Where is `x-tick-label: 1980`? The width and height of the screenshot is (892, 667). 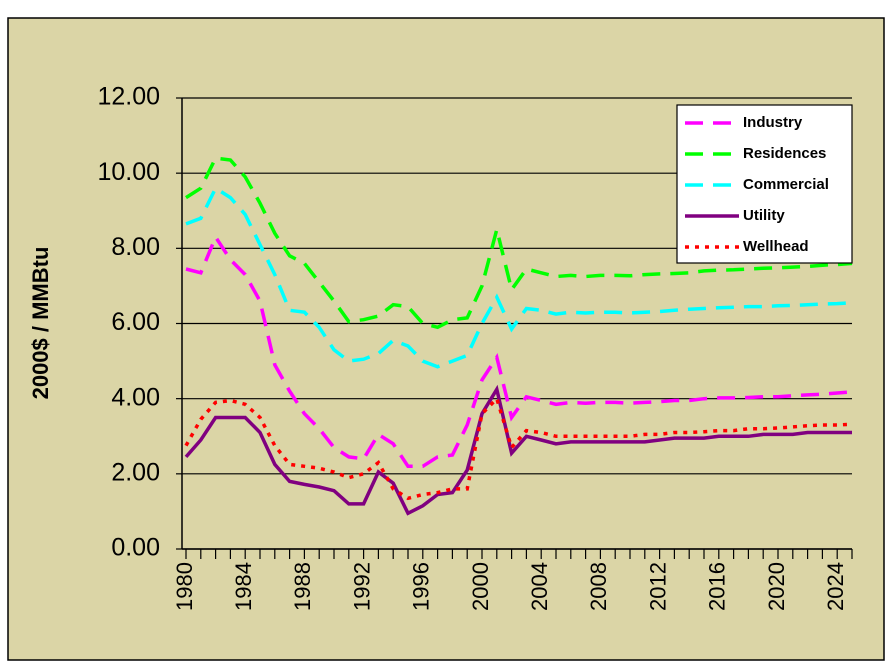 x-tick-label: 1980 is located at coordinates (184, 586).